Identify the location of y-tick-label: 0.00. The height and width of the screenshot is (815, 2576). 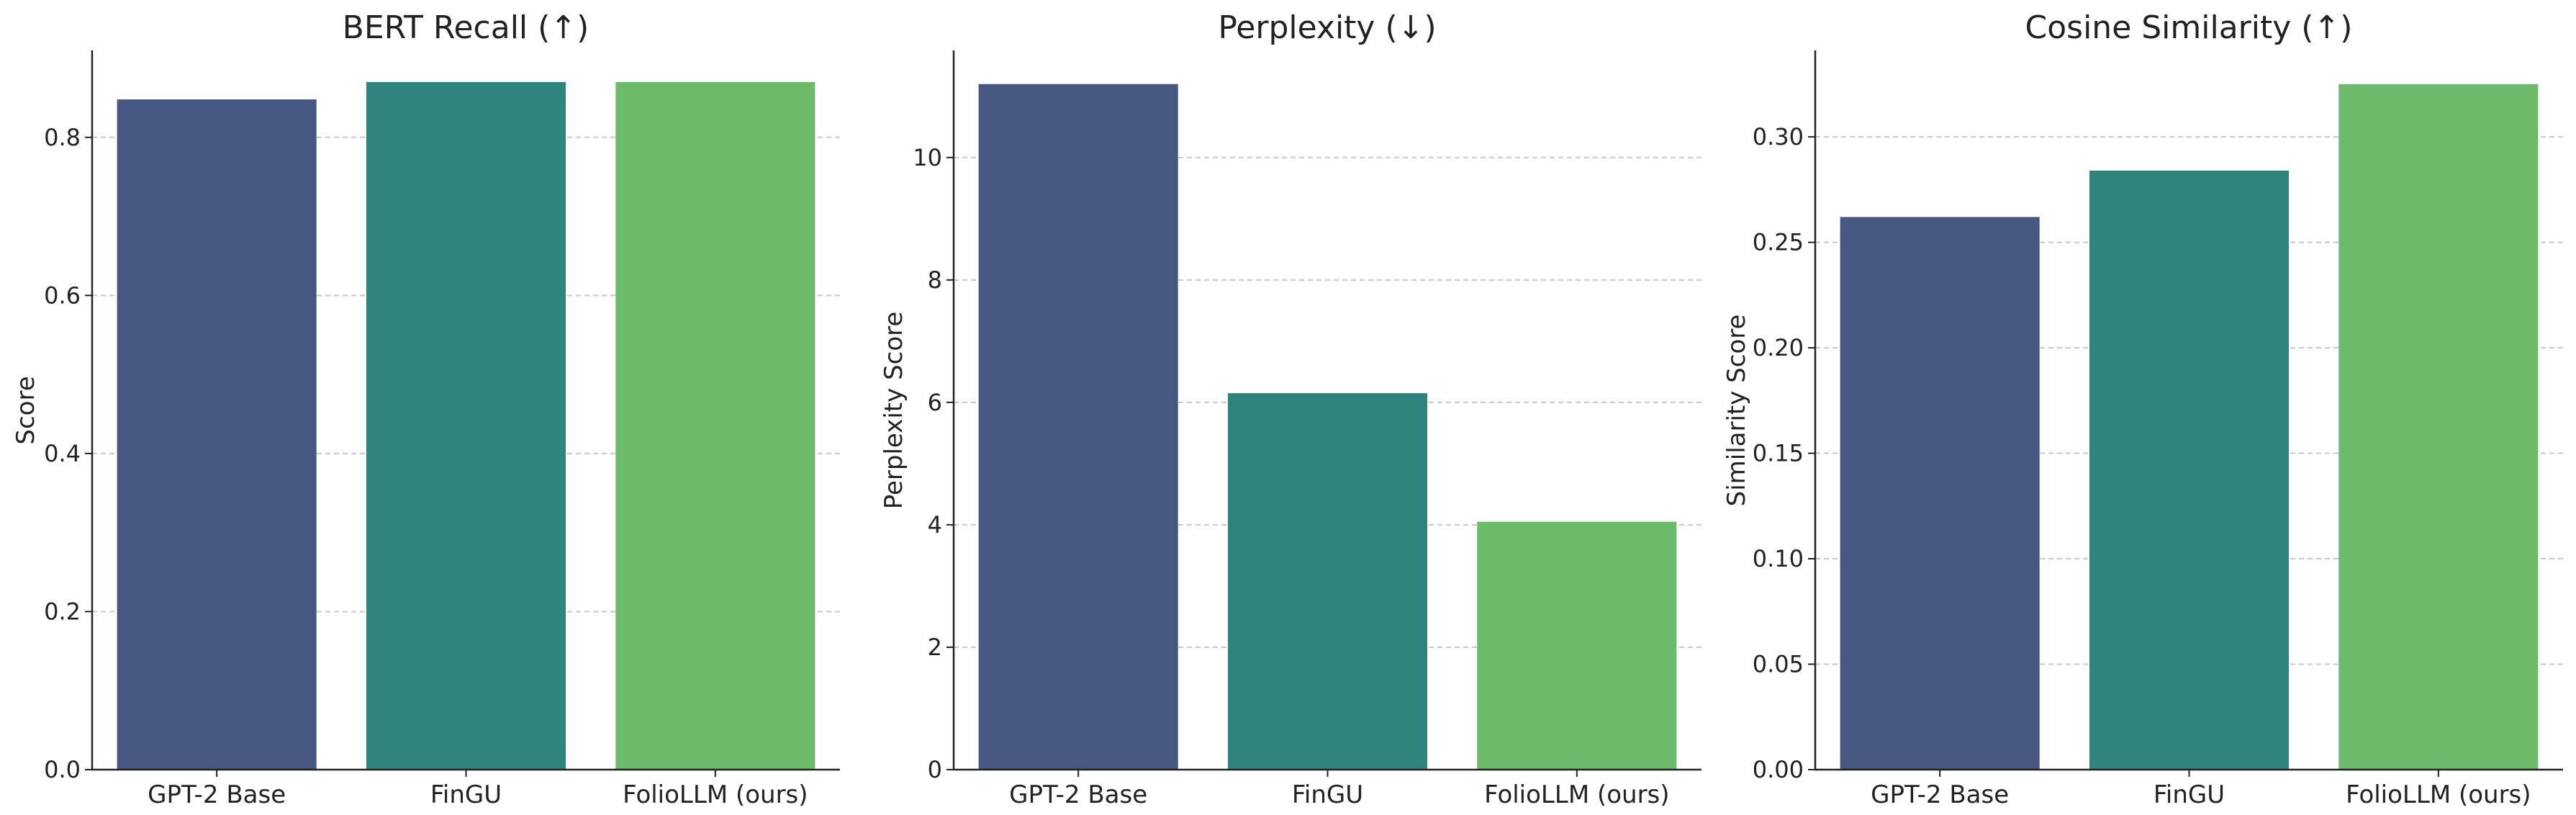
(1779, 770).